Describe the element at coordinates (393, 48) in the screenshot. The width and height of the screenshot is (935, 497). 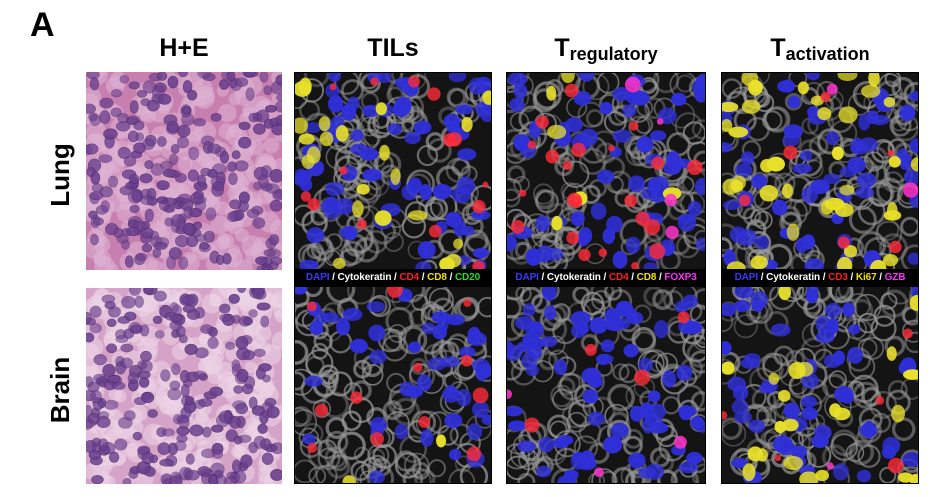
I see `column-title-tils: TILs` at that location.